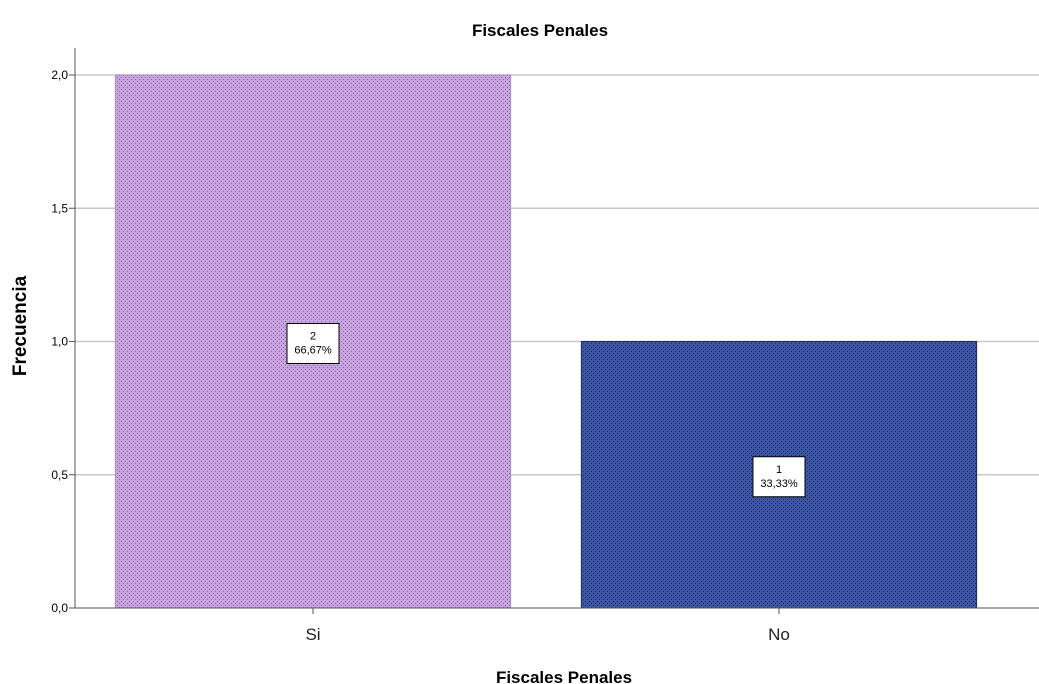 The height and width of the screenshot is (684, 1039). What do you see at coordinates (779, 470) in the screenshot?
I see `data-label-count: 1` at bounding box center [779, 470].